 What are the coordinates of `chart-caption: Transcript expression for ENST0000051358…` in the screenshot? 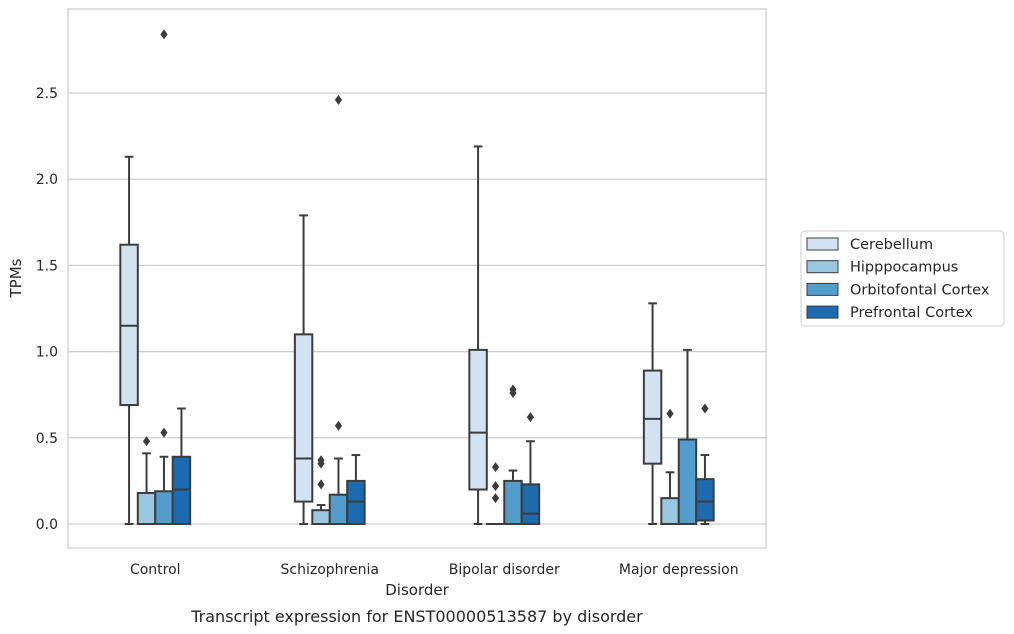 It's located at (416, 616).